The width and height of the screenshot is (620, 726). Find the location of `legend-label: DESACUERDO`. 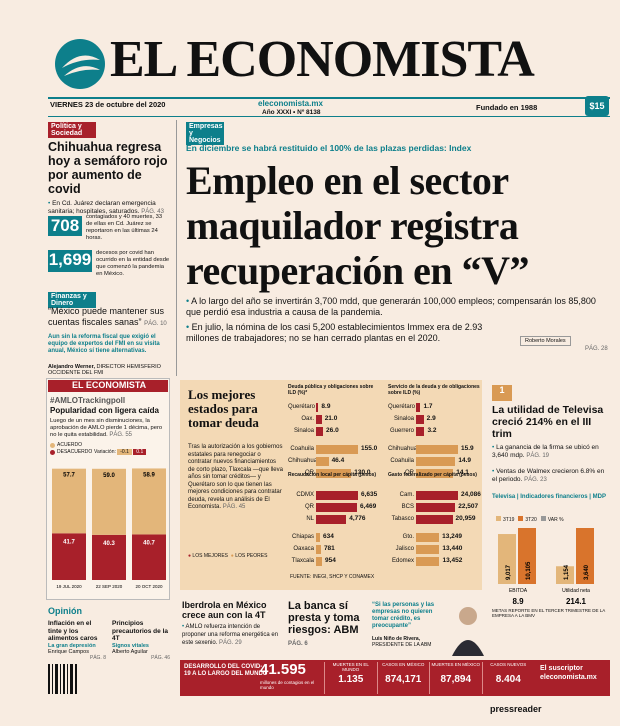

legend-label: DESACUERDO is located at coordinates (75, 452).